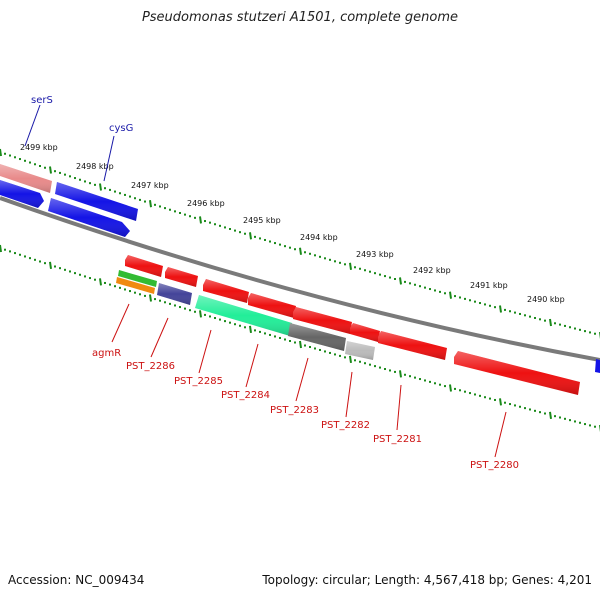 The image size is (600, 600). I want to click on gene-agmR, so click(135, 285).